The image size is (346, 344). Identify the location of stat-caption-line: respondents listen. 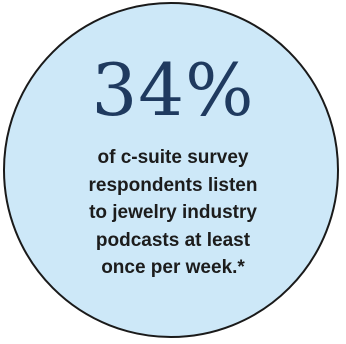
(173, 185).